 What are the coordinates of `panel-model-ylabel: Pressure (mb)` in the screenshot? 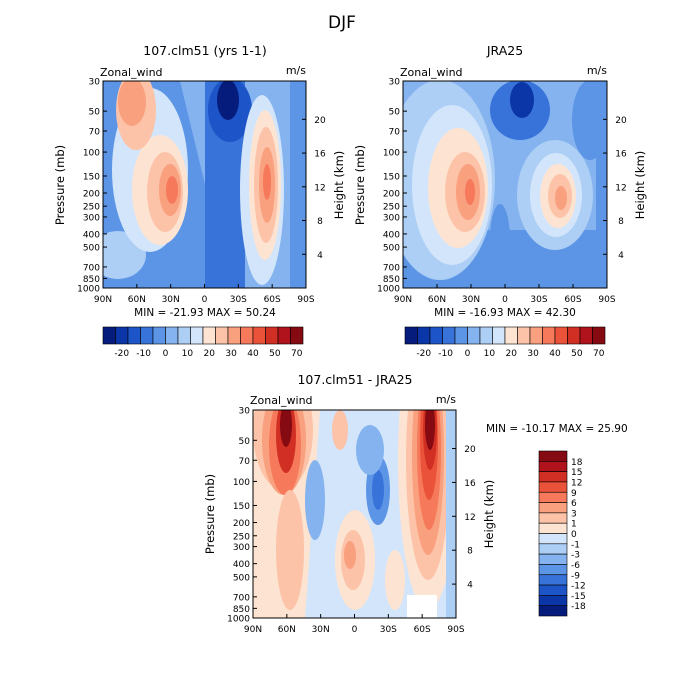 It's located at (60, 185).